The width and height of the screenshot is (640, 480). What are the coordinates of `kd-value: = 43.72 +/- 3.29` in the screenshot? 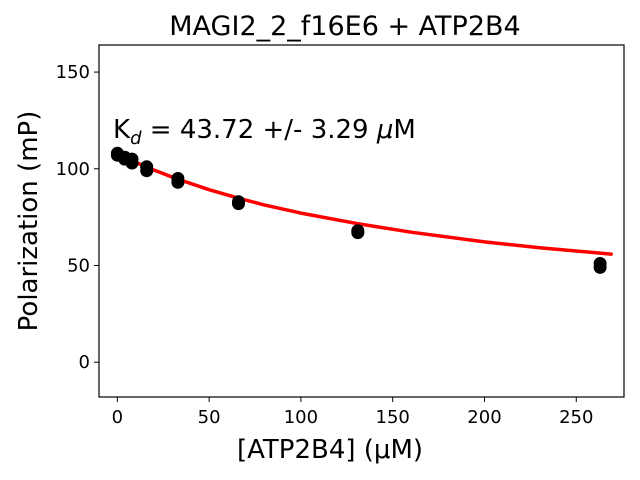 It's located at (259, 130).